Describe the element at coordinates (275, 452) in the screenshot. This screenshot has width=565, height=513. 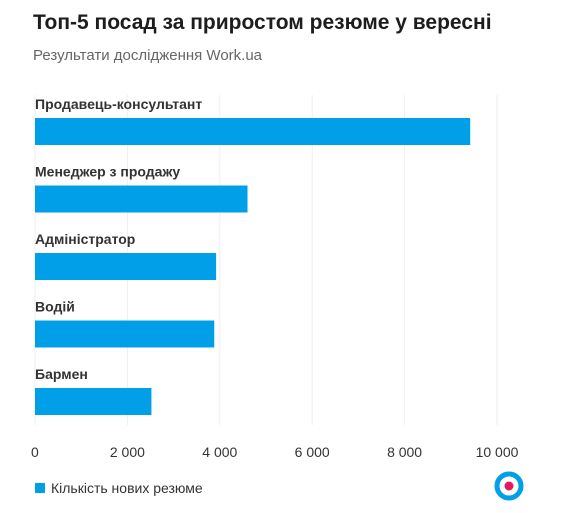
I see `x-axis-ticks: 0 2 000 4 000 6 000 8 000 10 000` at that location.